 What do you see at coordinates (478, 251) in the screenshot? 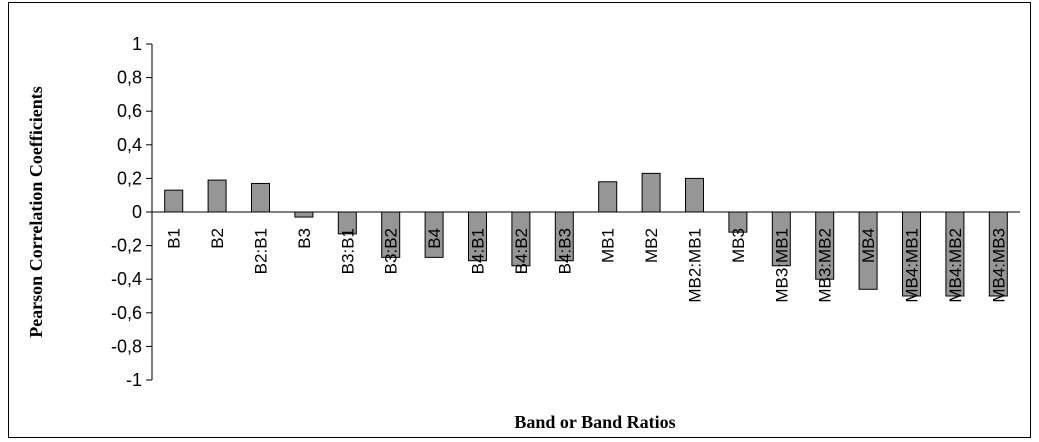
I see `x-tick-label: B4:B1` at bounding box center [478, 251].